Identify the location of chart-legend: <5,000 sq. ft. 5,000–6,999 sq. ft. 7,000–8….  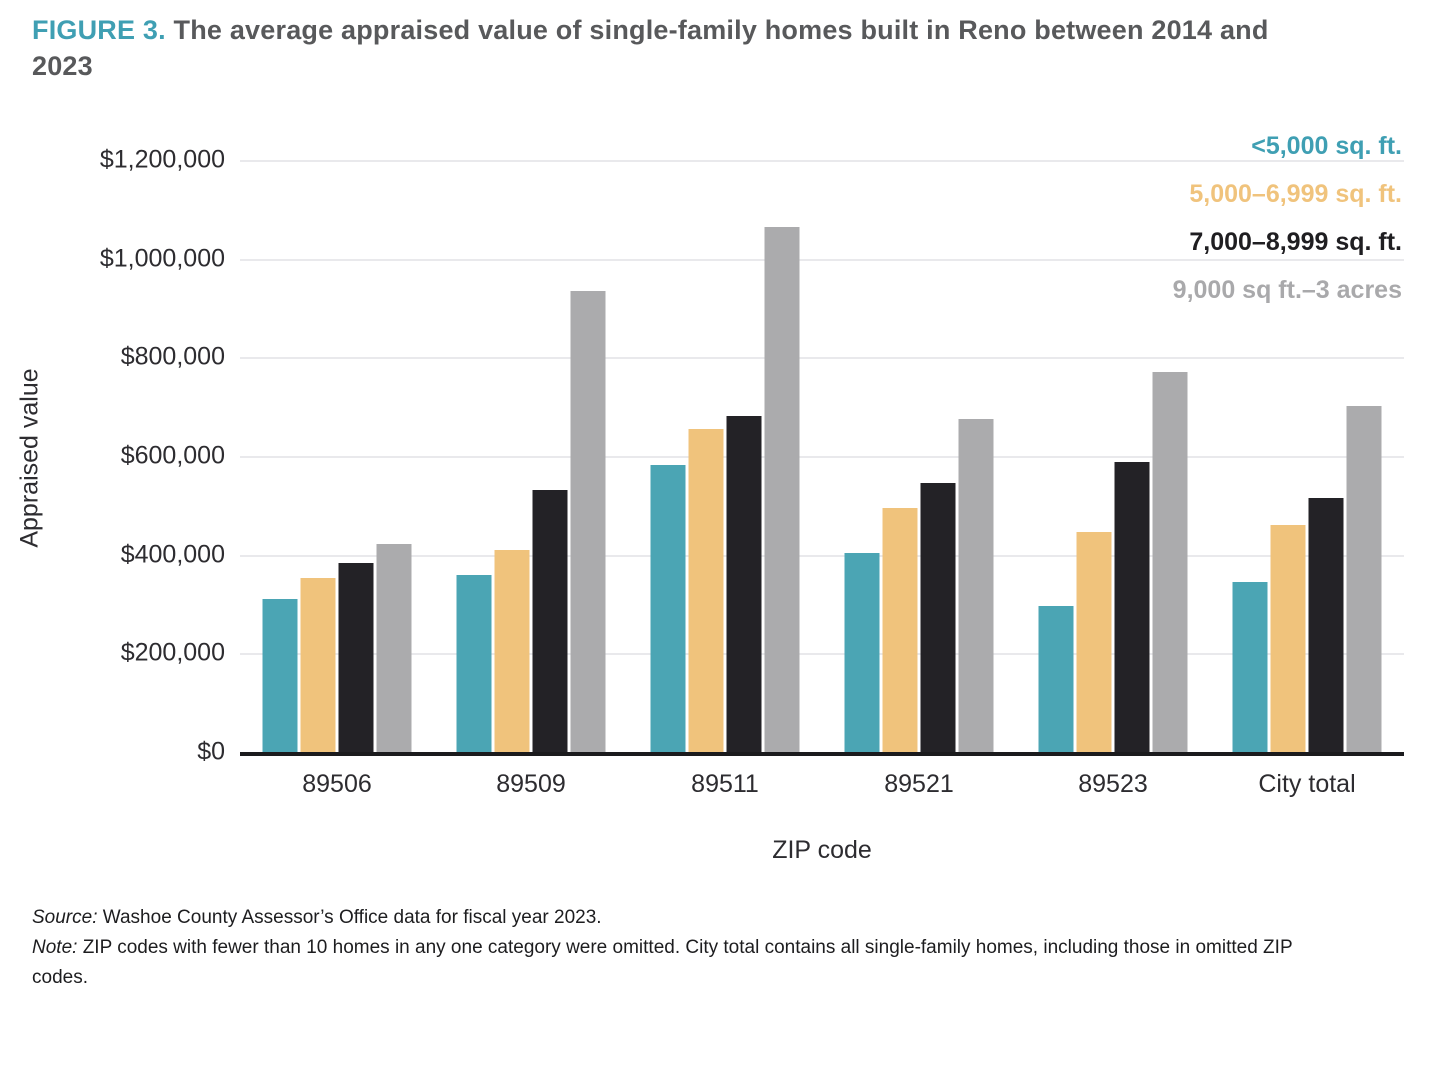
(1287, 218).